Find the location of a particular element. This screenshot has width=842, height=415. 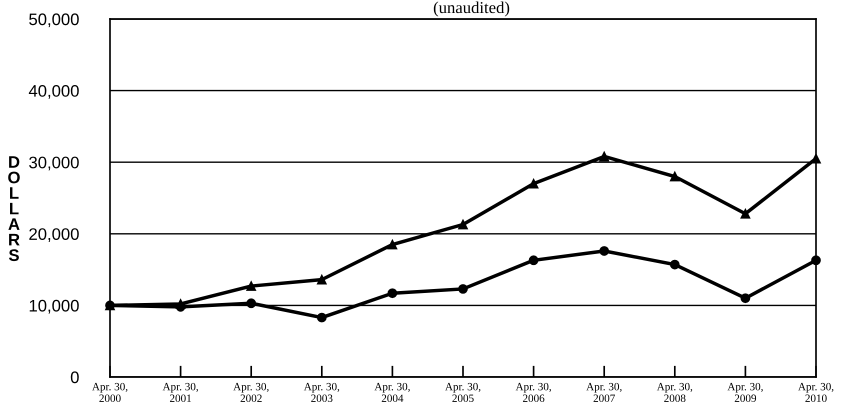

y-tick-label: 0 is located at coordinates (74, 377).